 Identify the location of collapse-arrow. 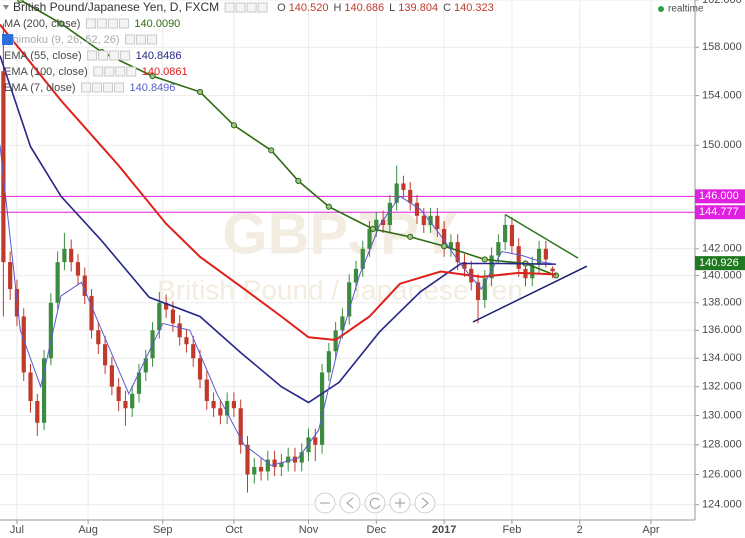
(6, 7).